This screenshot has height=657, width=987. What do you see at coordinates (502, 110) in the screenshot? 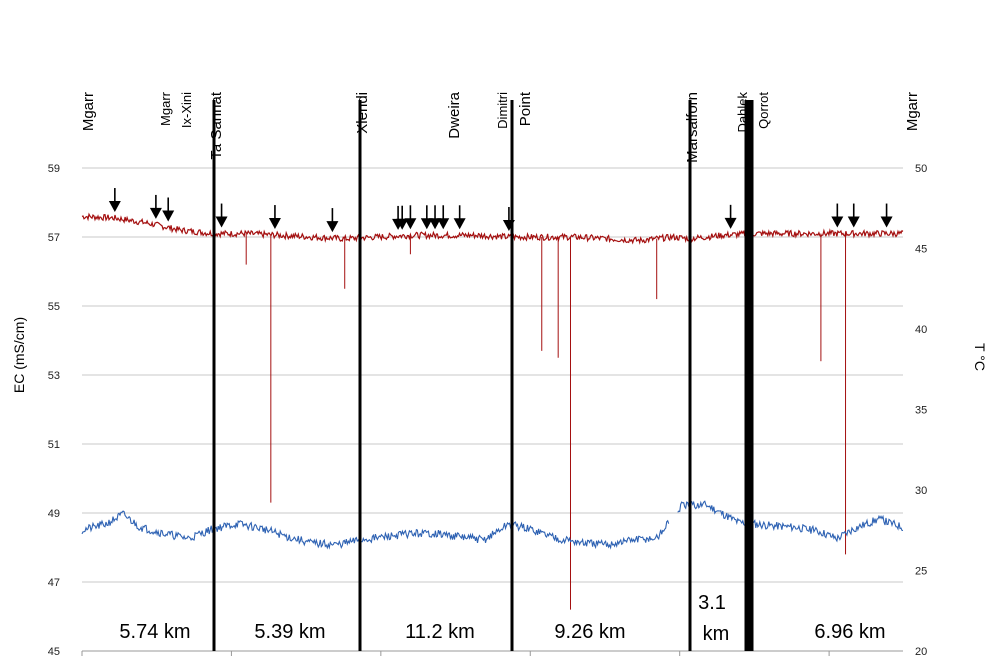
I see `location-label: Dimitri` at bounding box center [502, 110].